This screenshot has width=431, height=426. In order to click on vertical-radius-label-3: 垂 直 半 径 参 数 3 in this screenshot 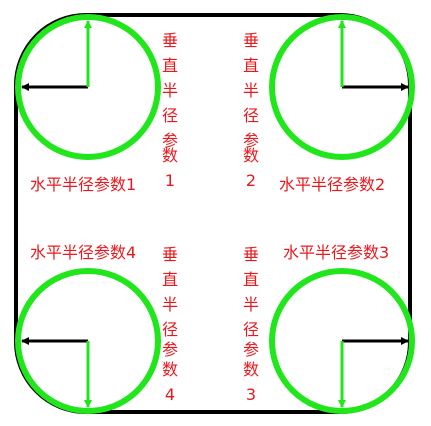, I will do `click(251, 324)`.